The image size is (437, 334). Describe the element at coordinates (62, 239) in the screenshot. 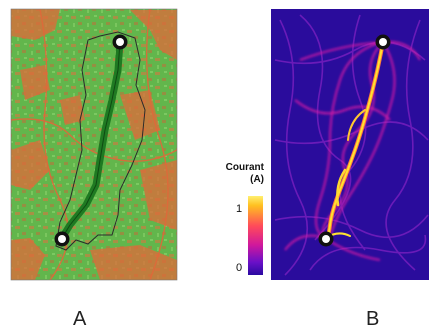

I see `map-a-end-node` at that location.